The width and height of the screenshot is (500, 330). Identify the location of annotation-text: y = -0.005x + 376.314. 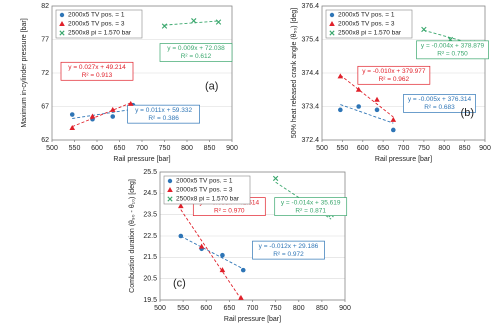
(440, 99).